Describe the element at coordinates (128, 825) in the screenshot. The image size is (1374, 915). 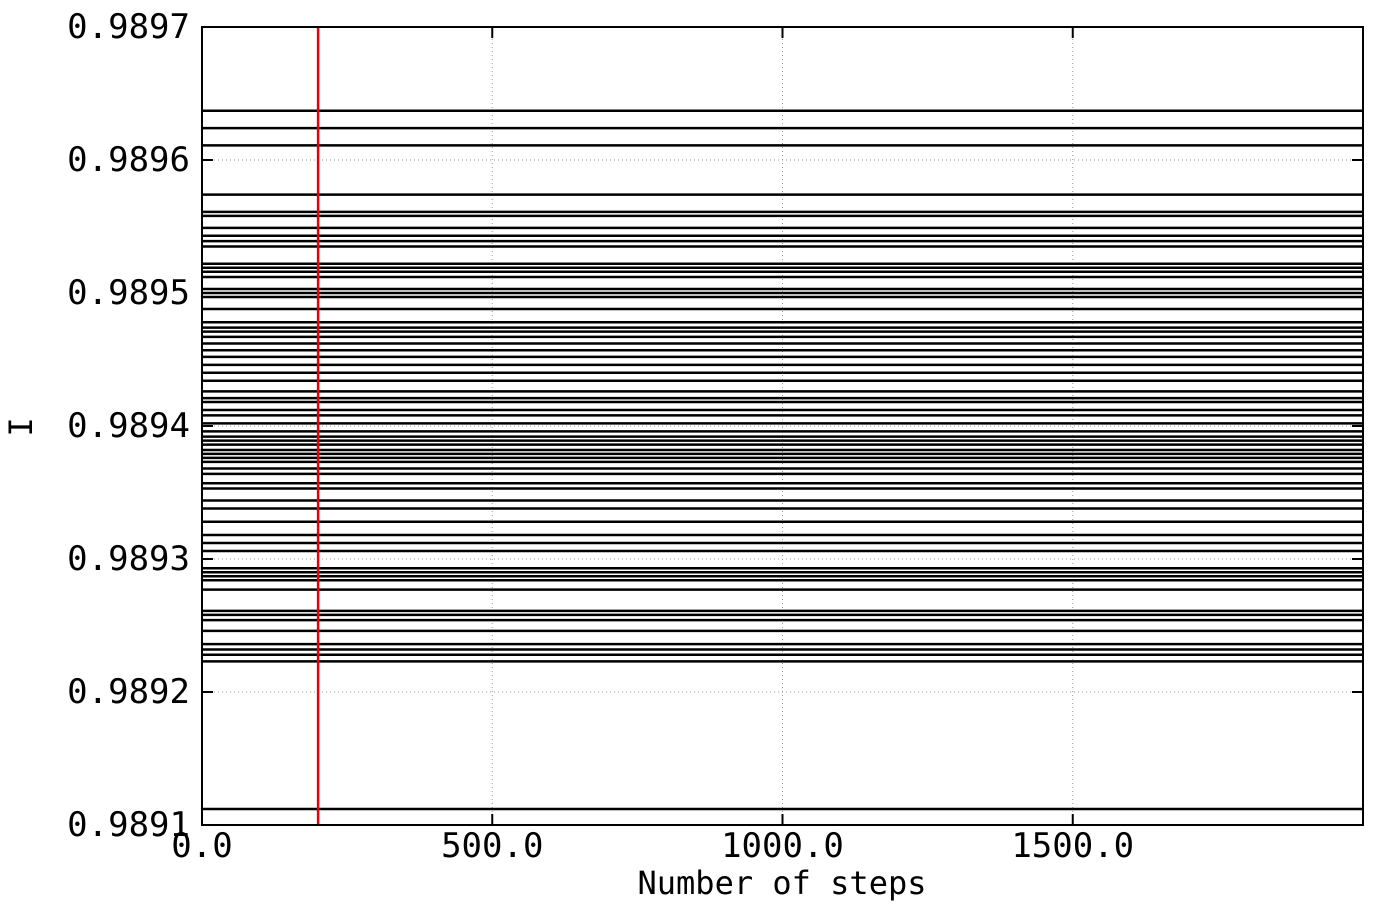
I see `y-tick-label: 0.9891` at that location.